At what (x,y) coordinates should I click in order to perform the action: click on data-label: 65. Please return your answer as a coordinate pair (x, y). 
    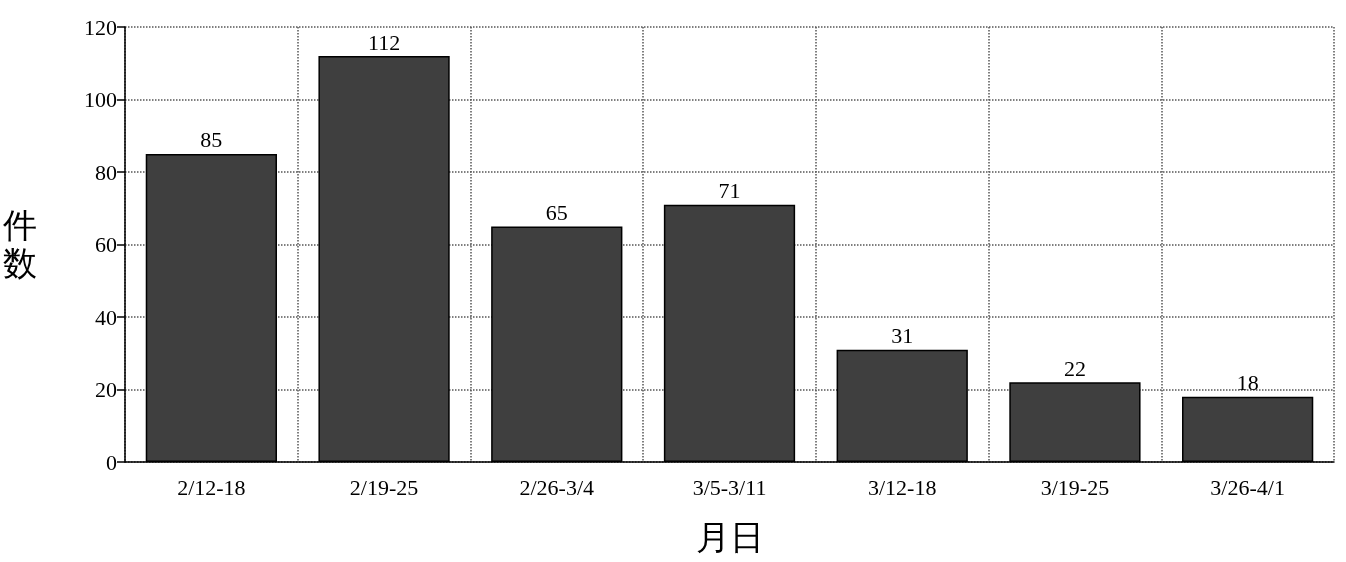
    Looking at the image, I should click on (556, 212).